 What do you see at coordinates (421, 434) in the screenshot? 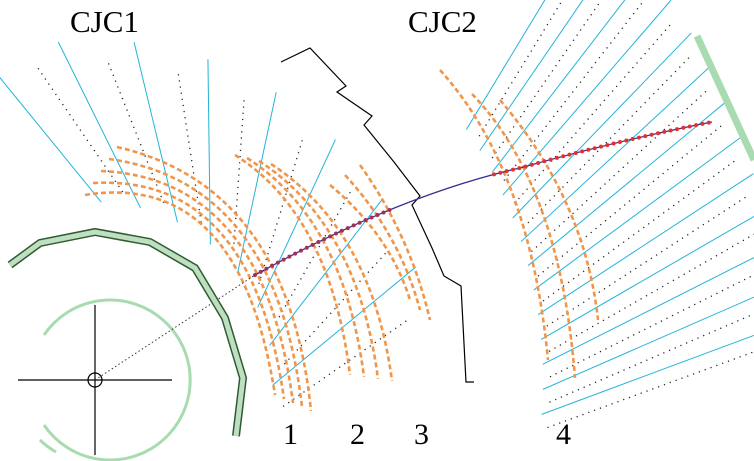
I see `region-label: 3` at bounding box center [421, 434].